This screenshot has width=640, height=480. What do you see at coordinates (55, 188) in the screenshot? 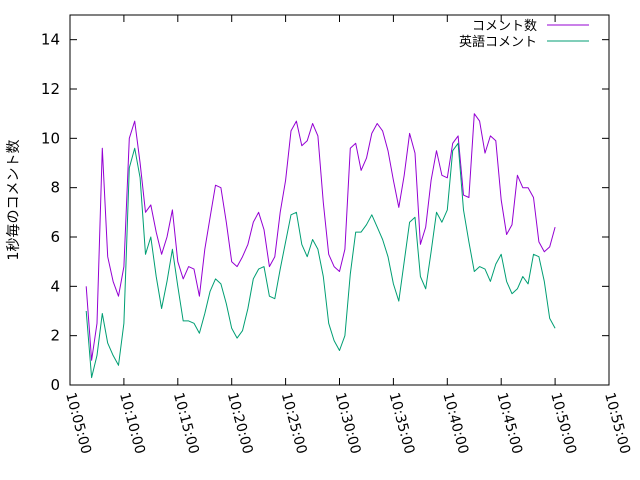
I see `y-tick-label: 8` at bounding box center [55, 188].